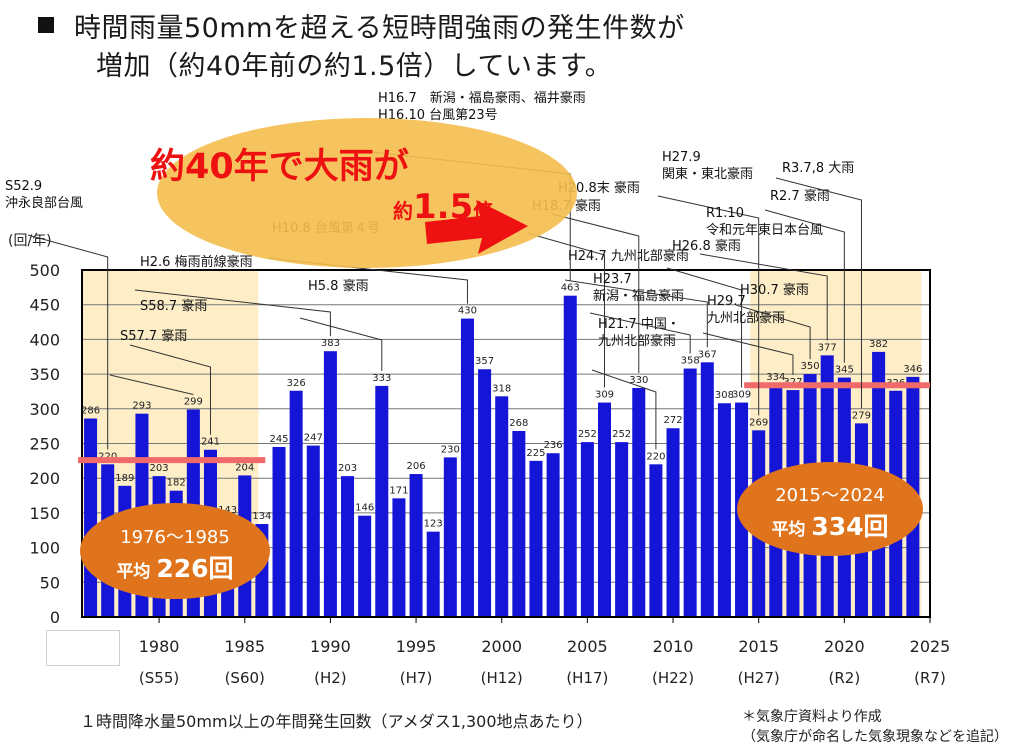 The image size is (1024, 749). I want to click on bar-value-label: 326, so click(296, 383).